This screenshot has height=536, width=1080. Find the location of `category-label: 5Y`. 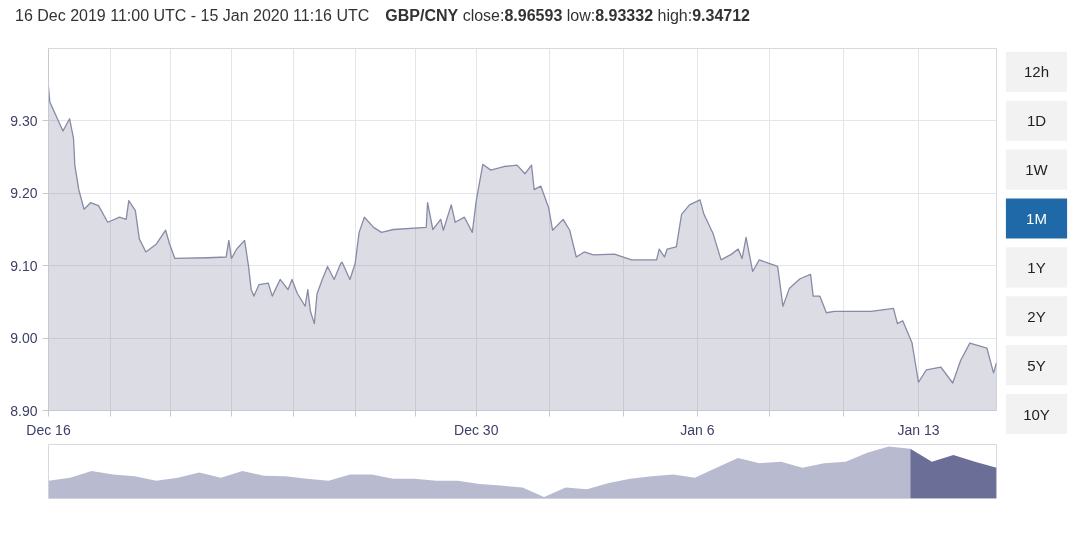

category-label: 5Y is located at coordinates (1036, 365).